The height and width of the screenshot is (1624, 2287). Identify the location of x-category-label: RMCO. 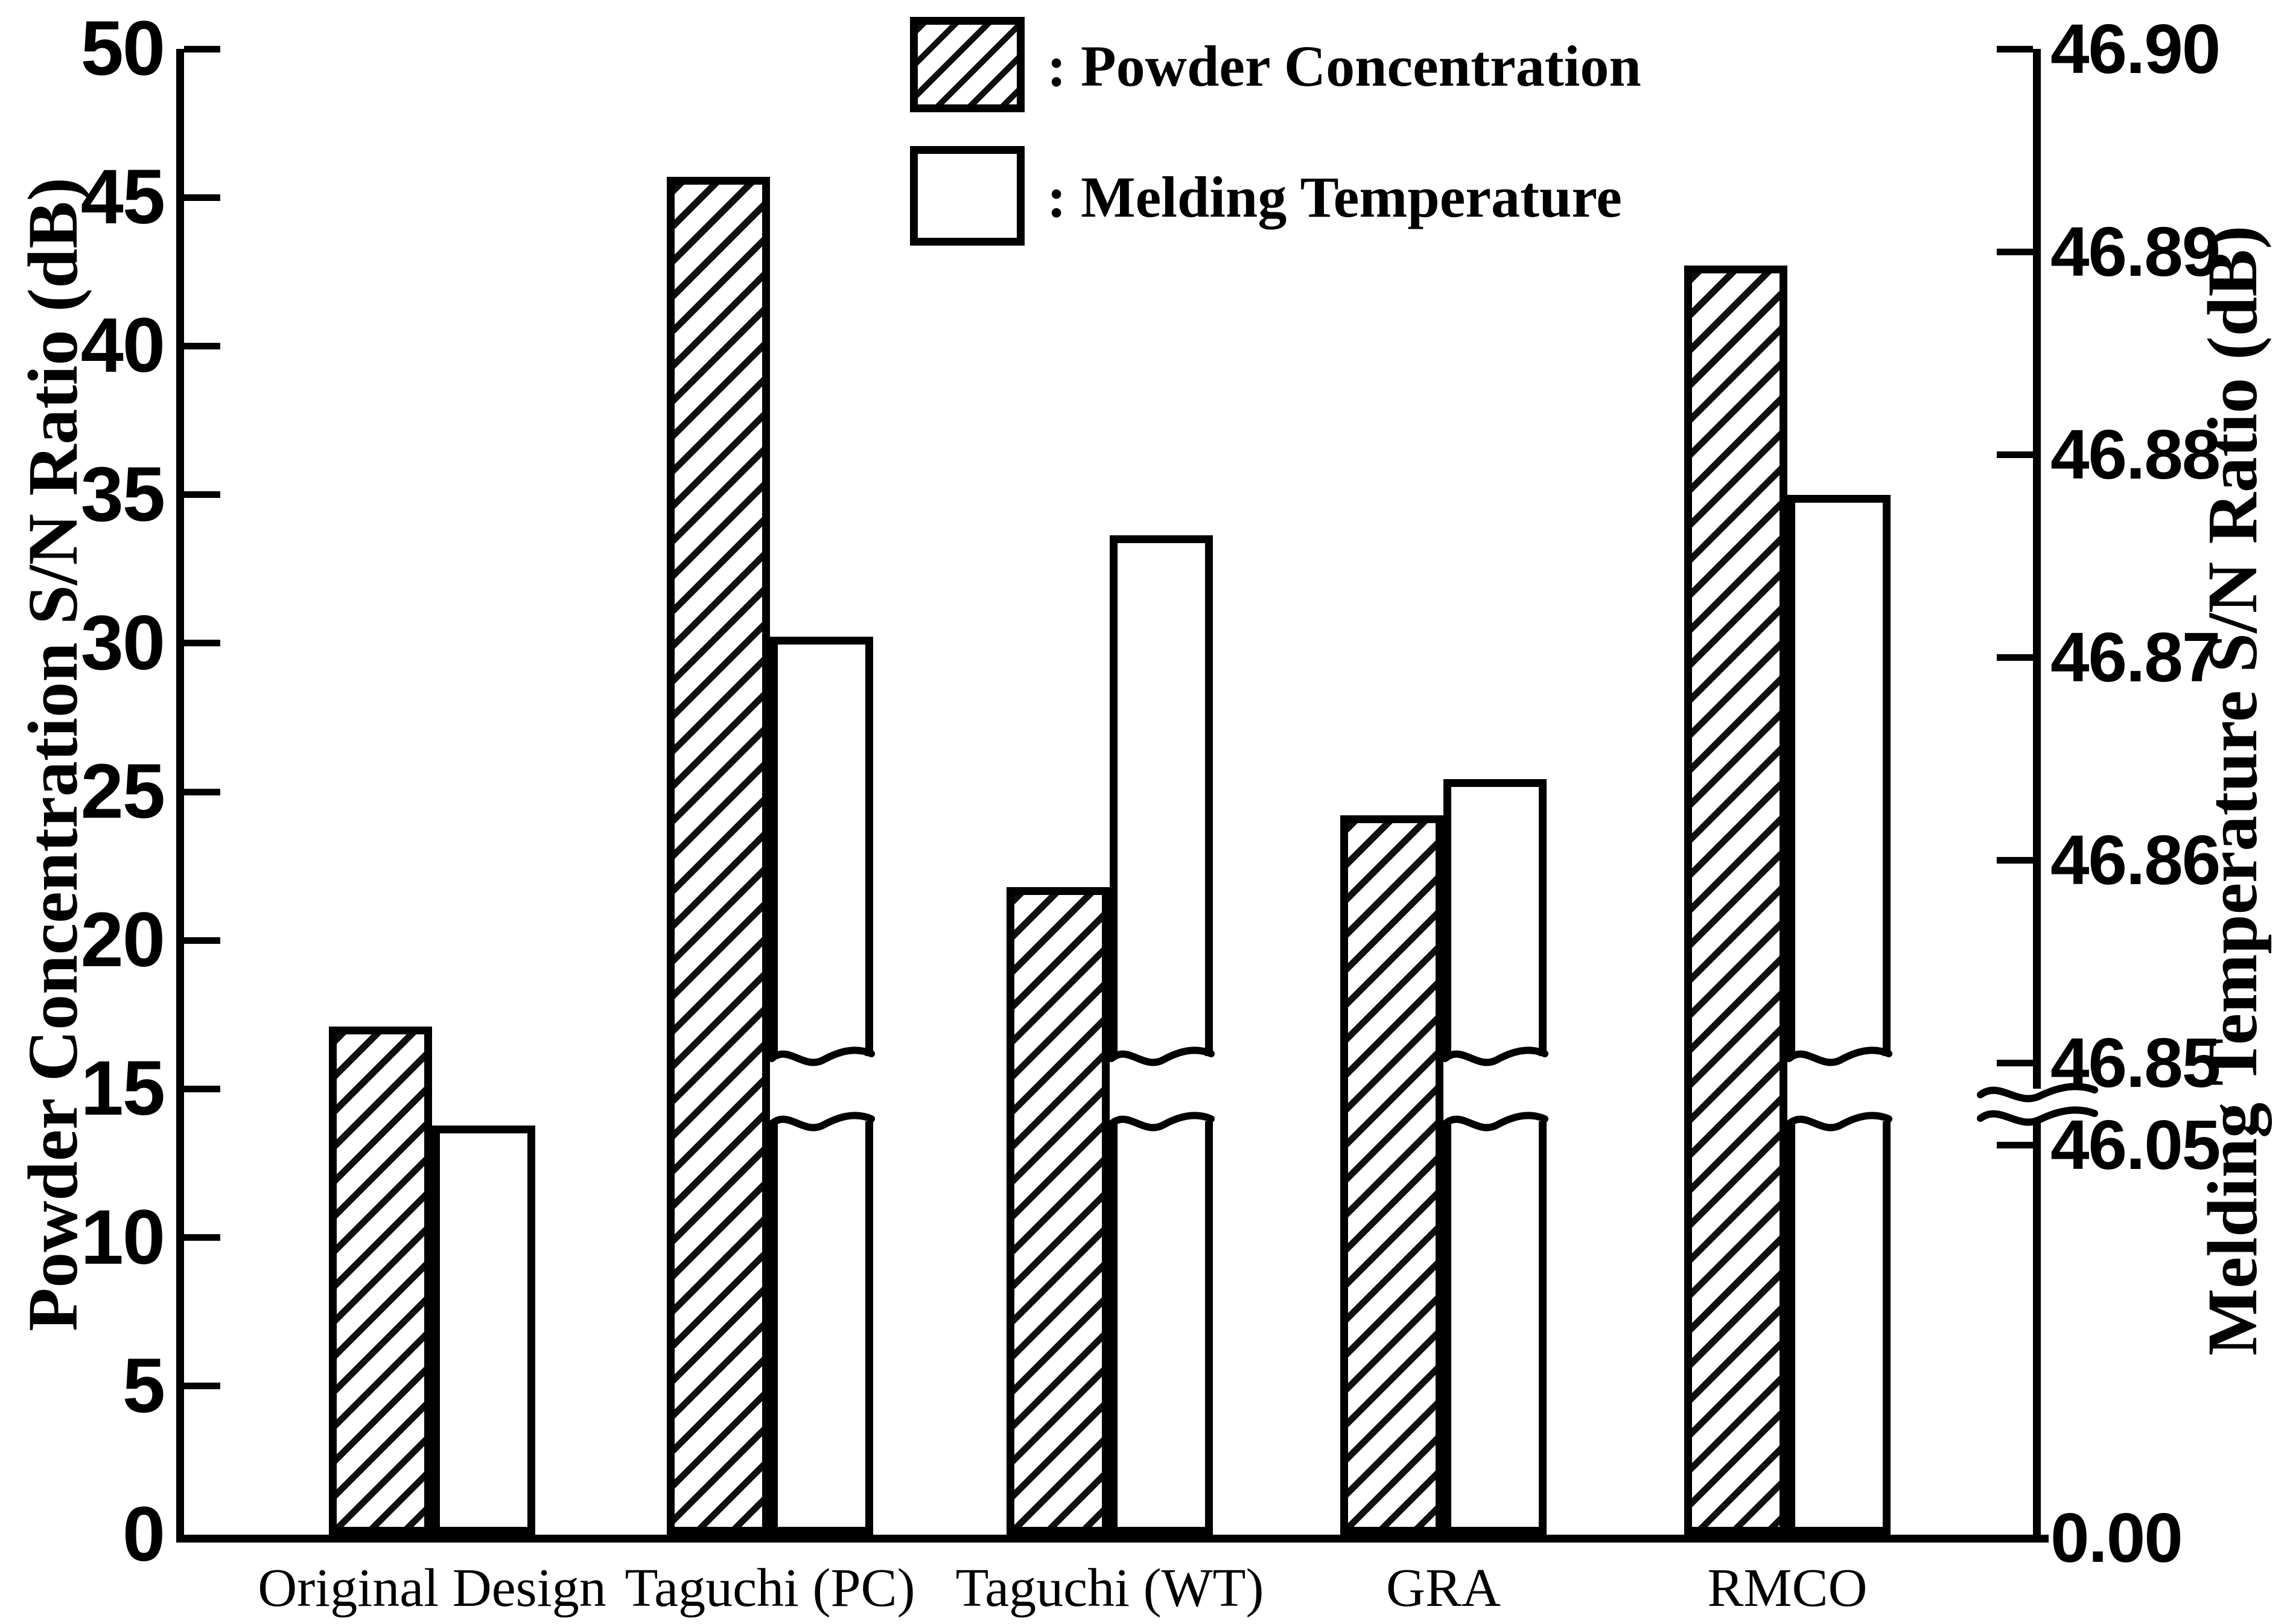
(1787, 1588).